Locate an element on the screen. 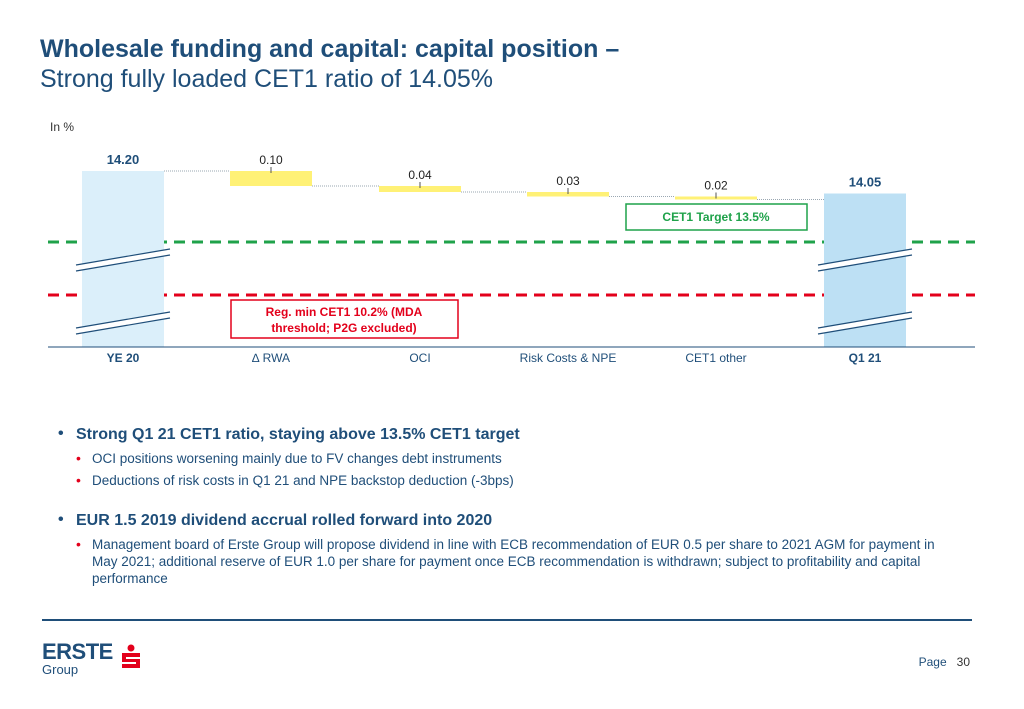 The width and height of the screenshot is (1024, 709). category-label-0: YE 20 is located at coordinates (123, 358).